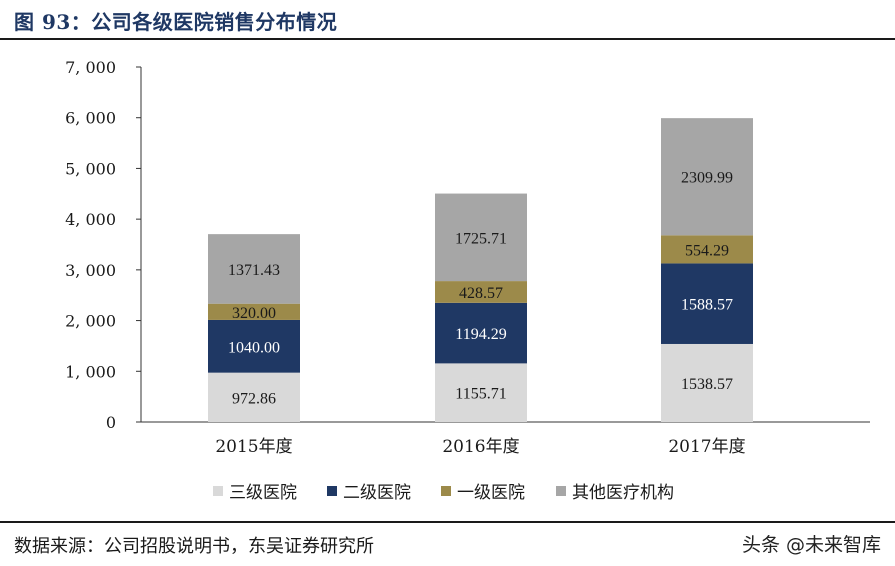  Describe the element at coordinates (90, 118) in the screenshot. I see `y-tick-label: 6, 000` at that location.